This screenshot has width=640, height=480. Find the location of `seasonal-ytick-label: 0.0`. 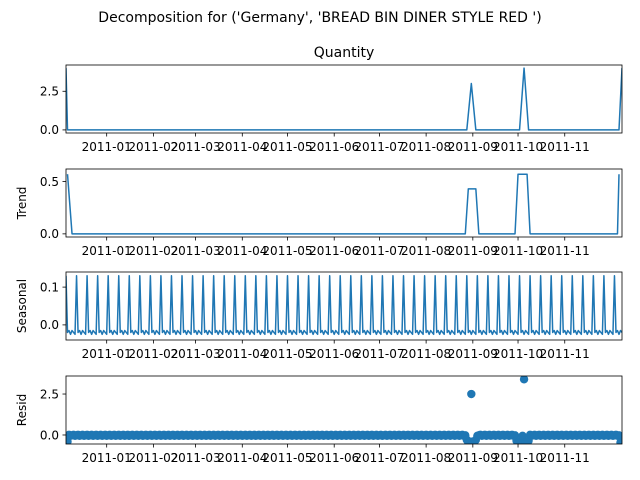

seasonal-ytick-label: 0.0 is located at coordinates (49, 325).